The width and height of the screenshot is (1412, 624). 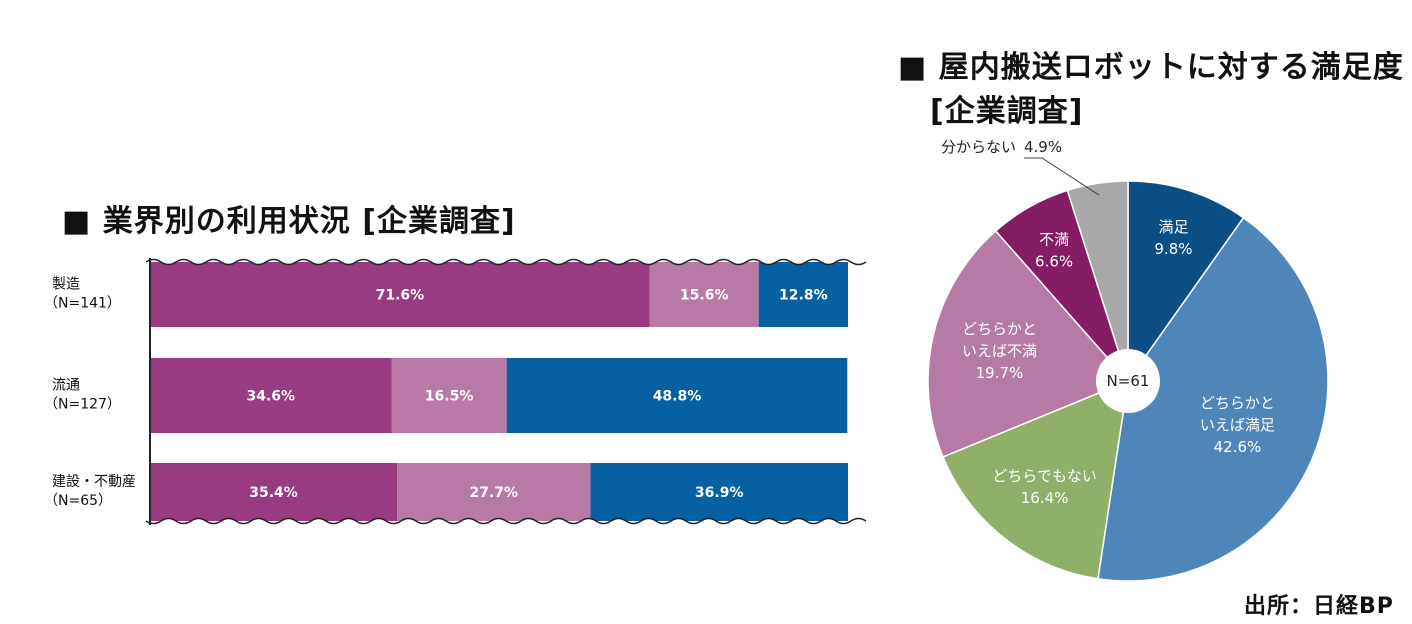 What do you see at coordinates (82, 304) in the screenshot?
I see `category-count-label: （N=141）` at bounding box center [82, 304].